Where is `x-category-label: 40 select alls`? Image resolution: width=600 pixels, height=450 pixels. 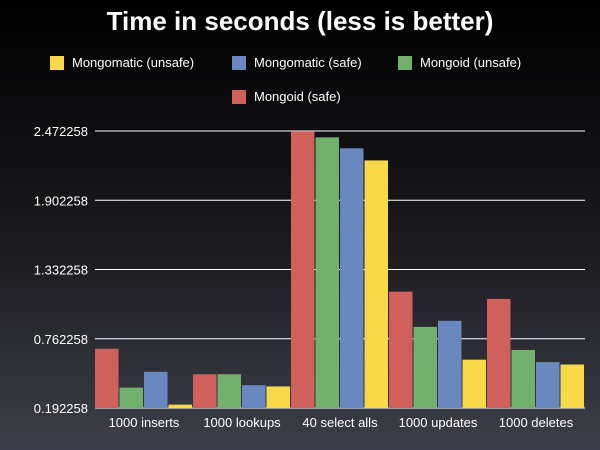 x-category-label: 40 select alls is located at coordinates (340, 422).